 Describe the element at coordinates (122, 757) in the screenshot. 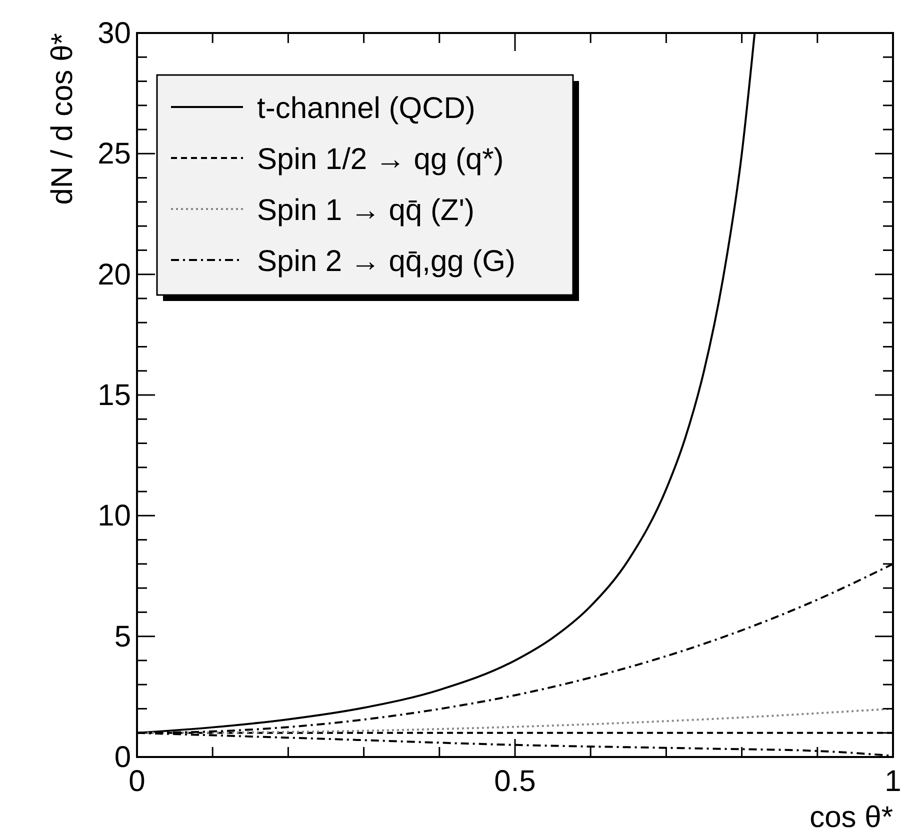

I see `y-tick-label: 0` at that location.